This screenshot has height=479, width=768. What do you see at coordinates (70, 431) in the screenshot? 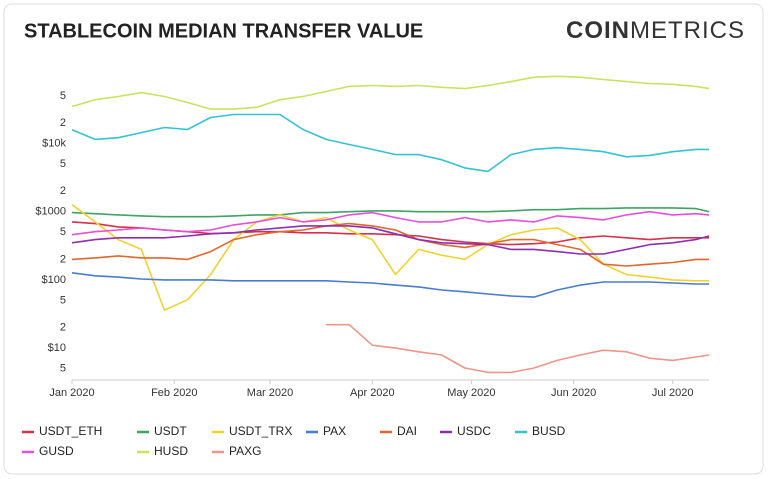
I see `legend-label: USDT_ETH` at bounding box center [70, 431].